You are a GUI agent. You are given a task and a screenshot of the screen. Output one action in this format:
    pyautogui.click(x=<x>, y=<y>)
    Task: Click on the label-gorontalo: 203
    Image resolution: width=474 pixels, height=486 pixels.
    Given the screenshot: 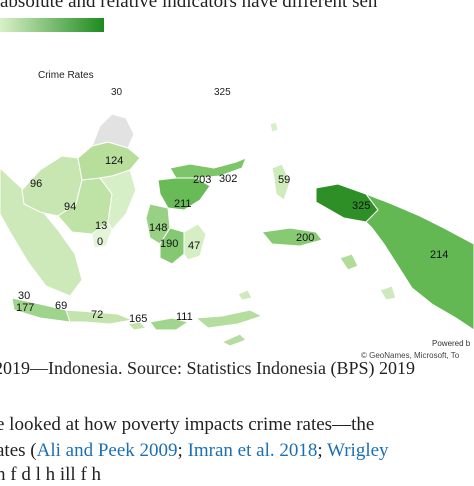 What is the action you would take?
    pyautogui.click(x=202, y=180)
    